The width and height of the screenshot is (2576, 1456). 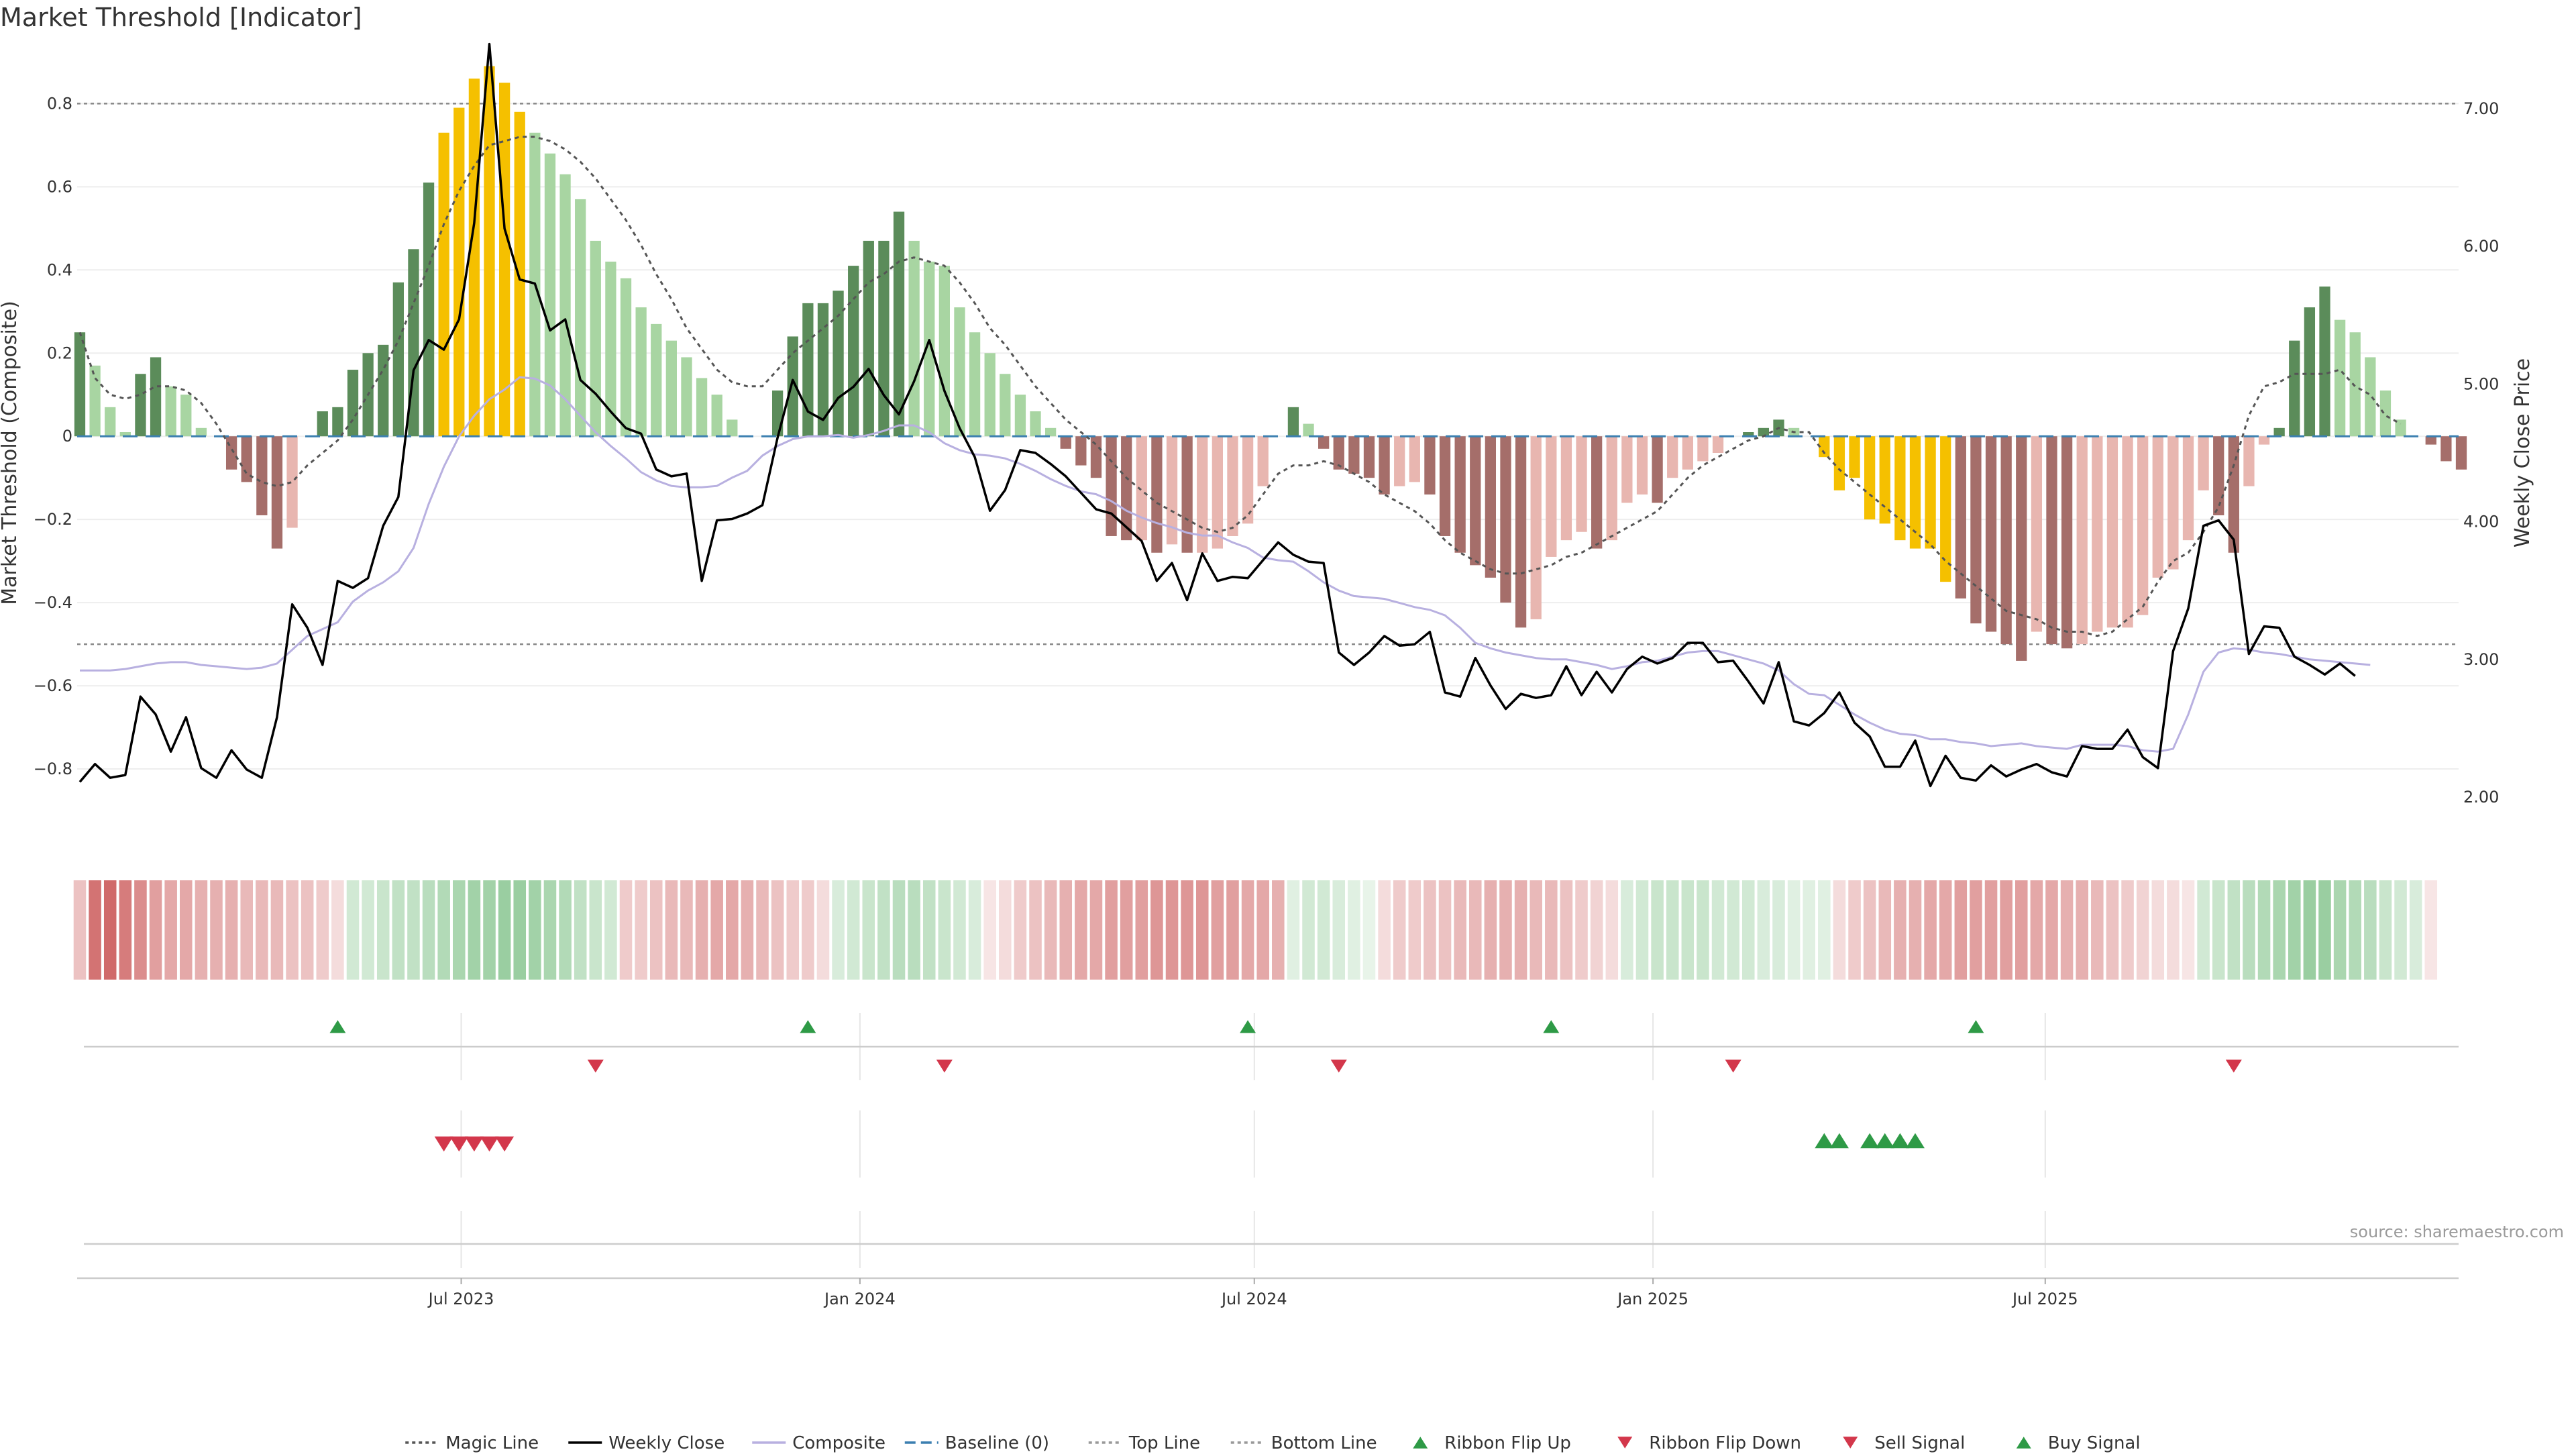 I want to click on legend-marker, so click(x=2023, y=1443).